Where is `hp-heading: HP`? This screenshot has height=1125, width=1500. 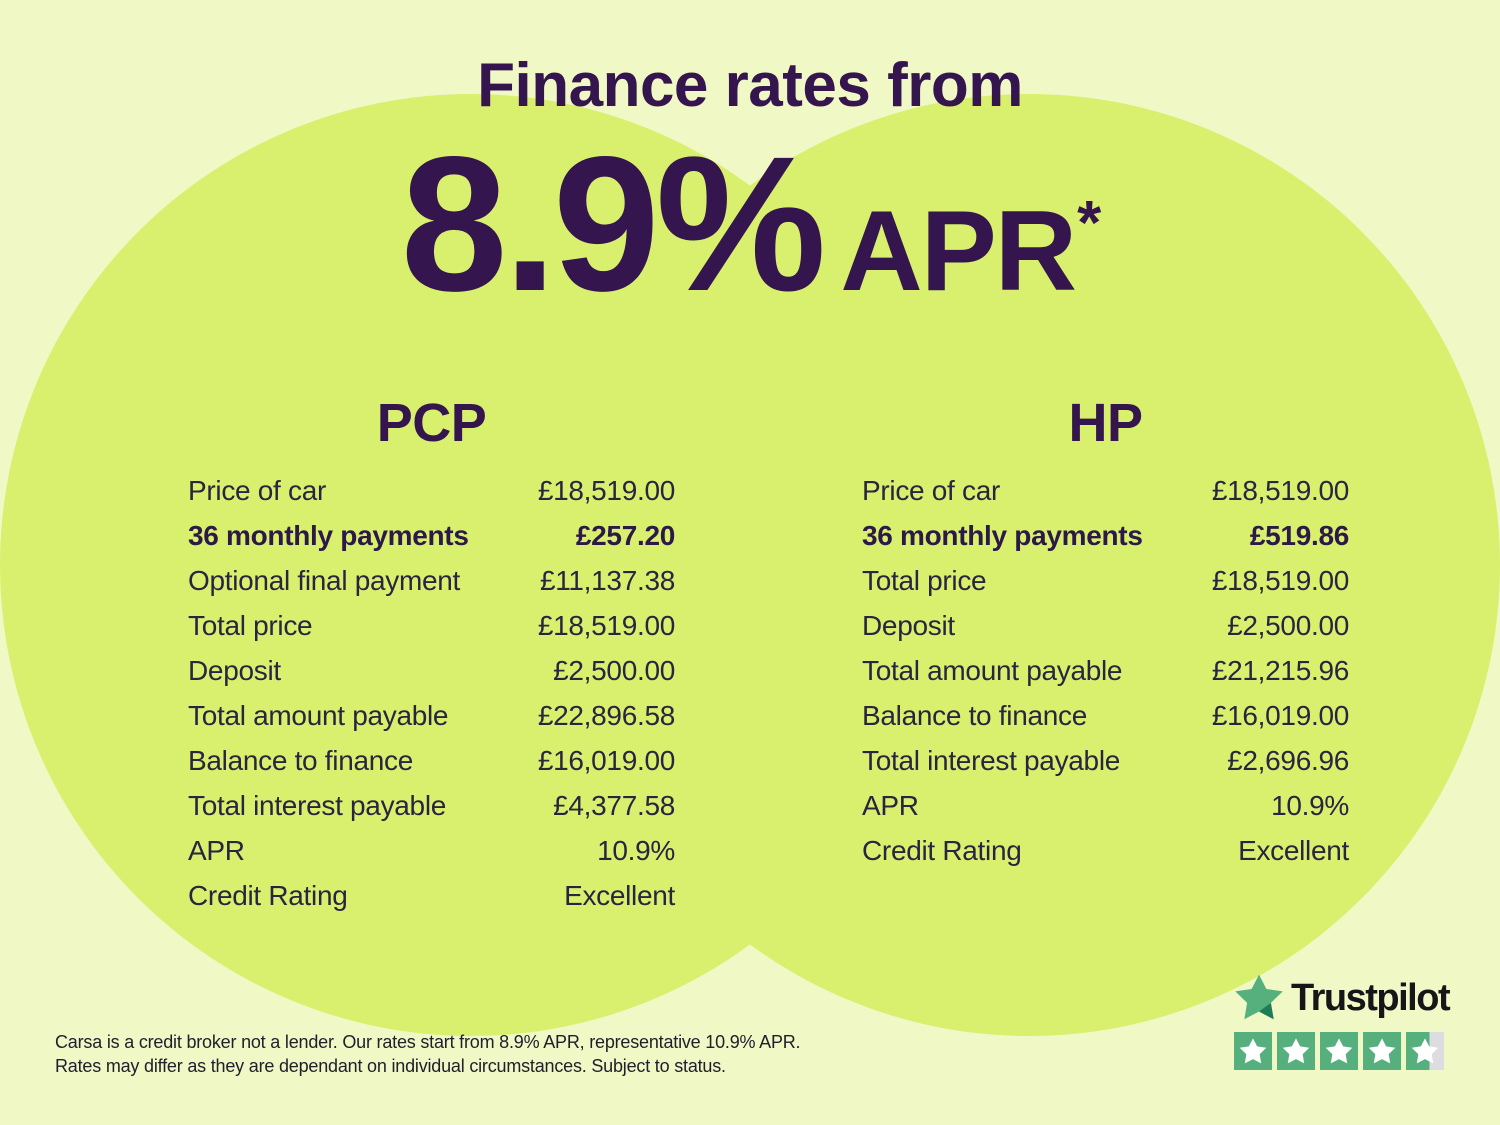 hp-heading: HP is located at coordinates (1105, 423).